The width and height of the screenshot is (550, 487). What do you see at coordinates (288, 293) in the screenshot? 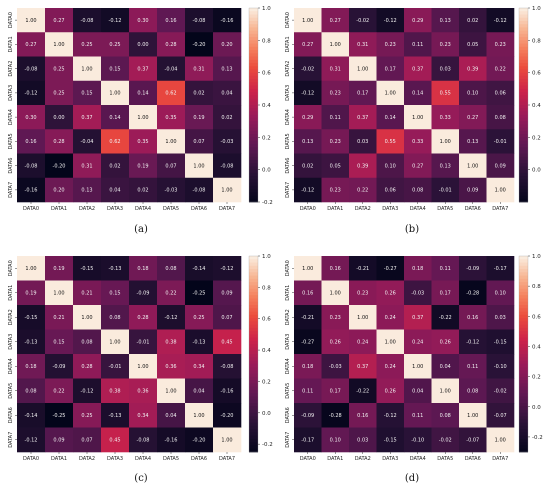
I see `y-tick-label: DATA1` at bounding box center [288, 293].